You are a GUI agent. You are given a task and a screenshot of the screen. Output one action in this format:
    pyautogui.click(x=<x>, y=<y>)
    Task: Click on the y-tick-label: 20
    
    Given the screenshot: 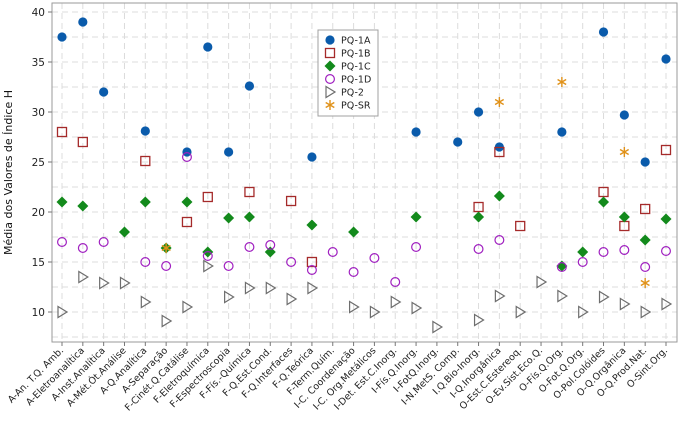 What is the action you would take?
    pyautogui.click(x=38, y=213)
    